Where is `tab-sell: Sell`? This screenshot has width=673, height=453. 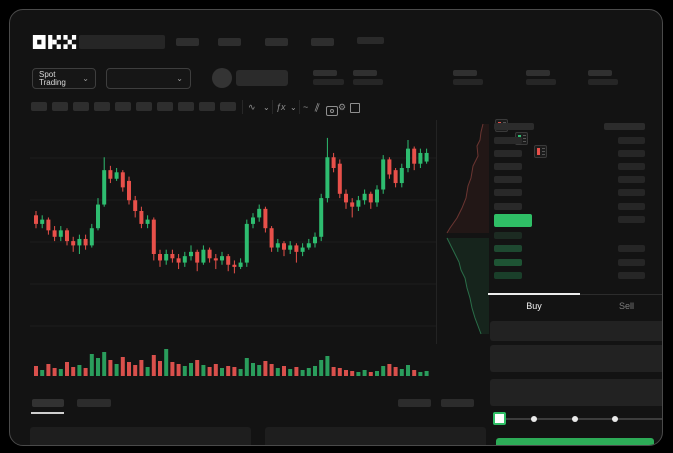
tab-sell: Sell is located at coordinates (621, 306).